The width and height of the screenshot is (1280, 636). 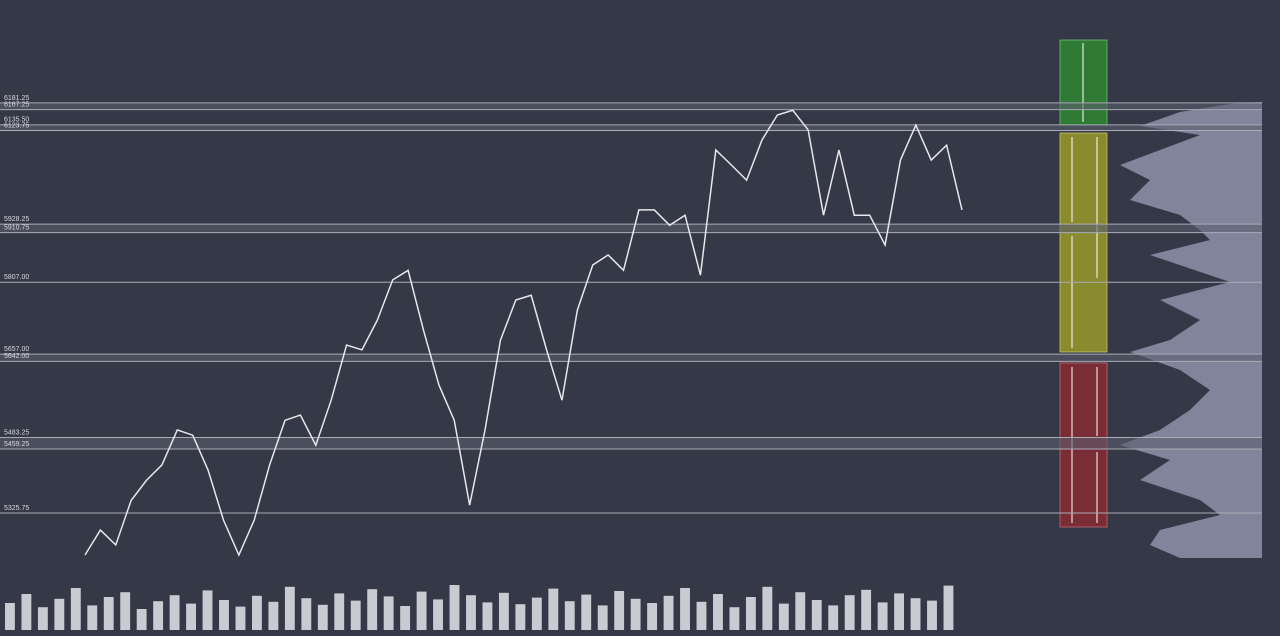 I want to click on level-label: 6167.25, so click(x=16, y=104).